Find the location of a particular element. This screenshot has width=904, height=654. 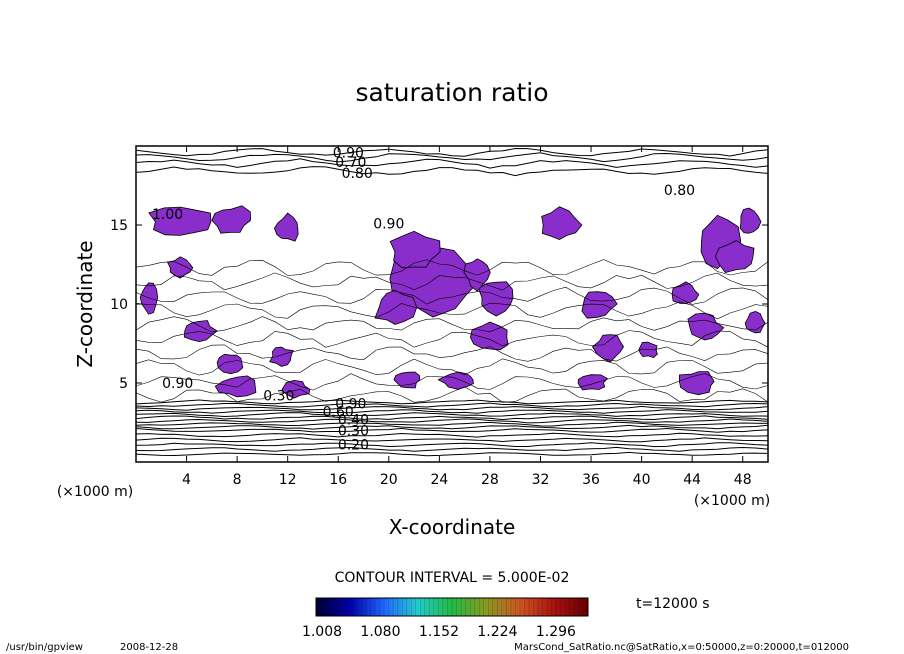

x-unit-label-left: (×1000 m) is located at coordinates (95, 492).